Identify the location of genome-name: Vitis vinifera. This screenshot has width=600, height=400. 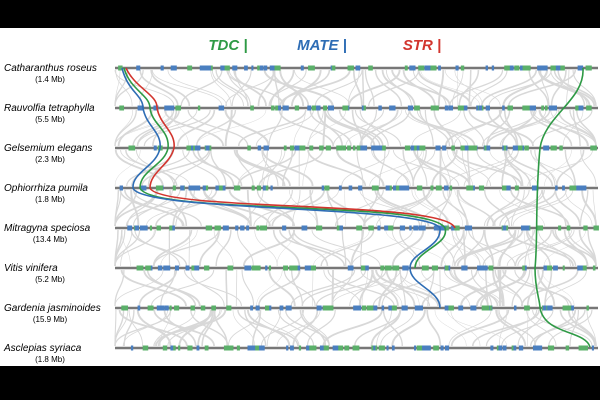
(31, 268).